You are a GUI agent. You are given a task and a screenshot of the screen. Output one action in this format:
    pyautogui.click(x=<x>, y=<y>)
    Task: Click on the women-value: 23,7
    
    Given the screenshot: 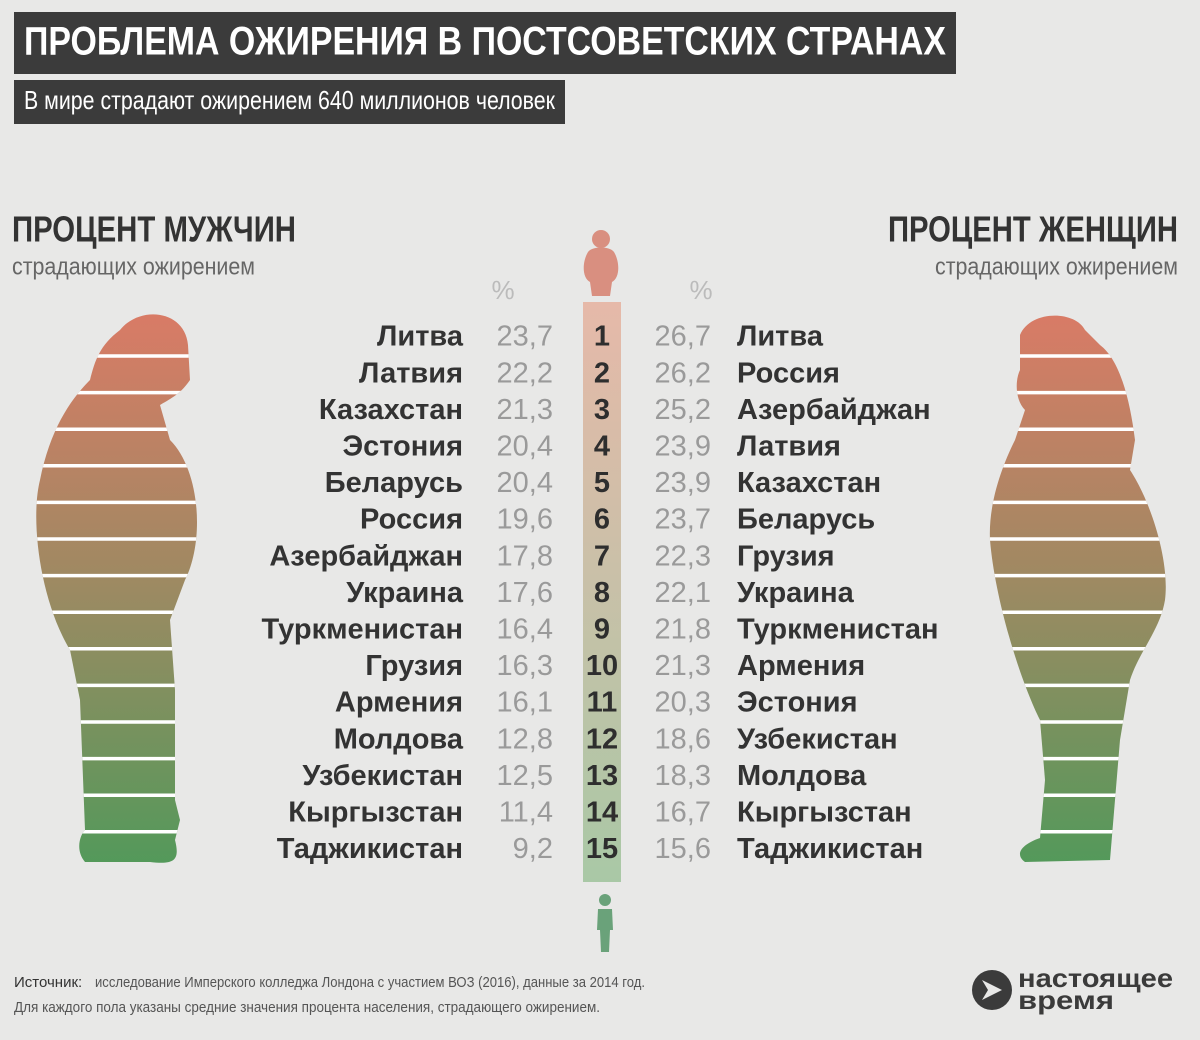 What is the action you would take?
    pyautogui.click(x=683, y=520)
    